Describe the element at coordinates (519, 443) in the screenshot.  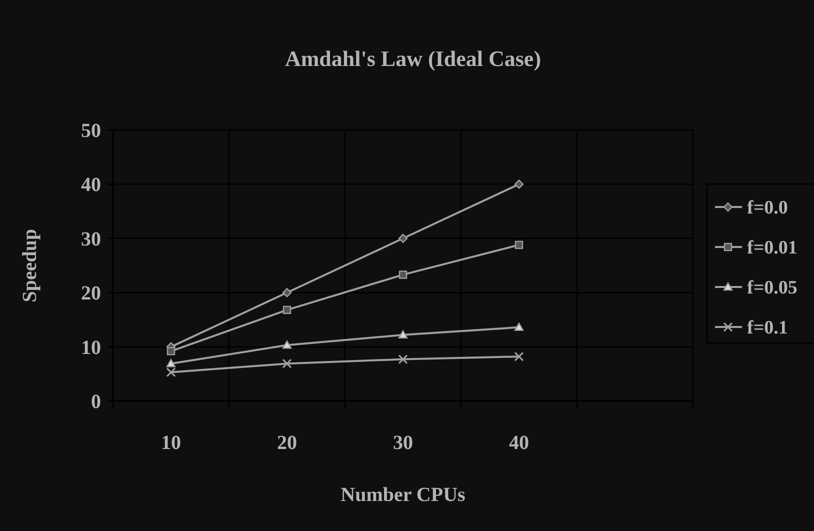
I see `x-tick-label: 40` at that location.